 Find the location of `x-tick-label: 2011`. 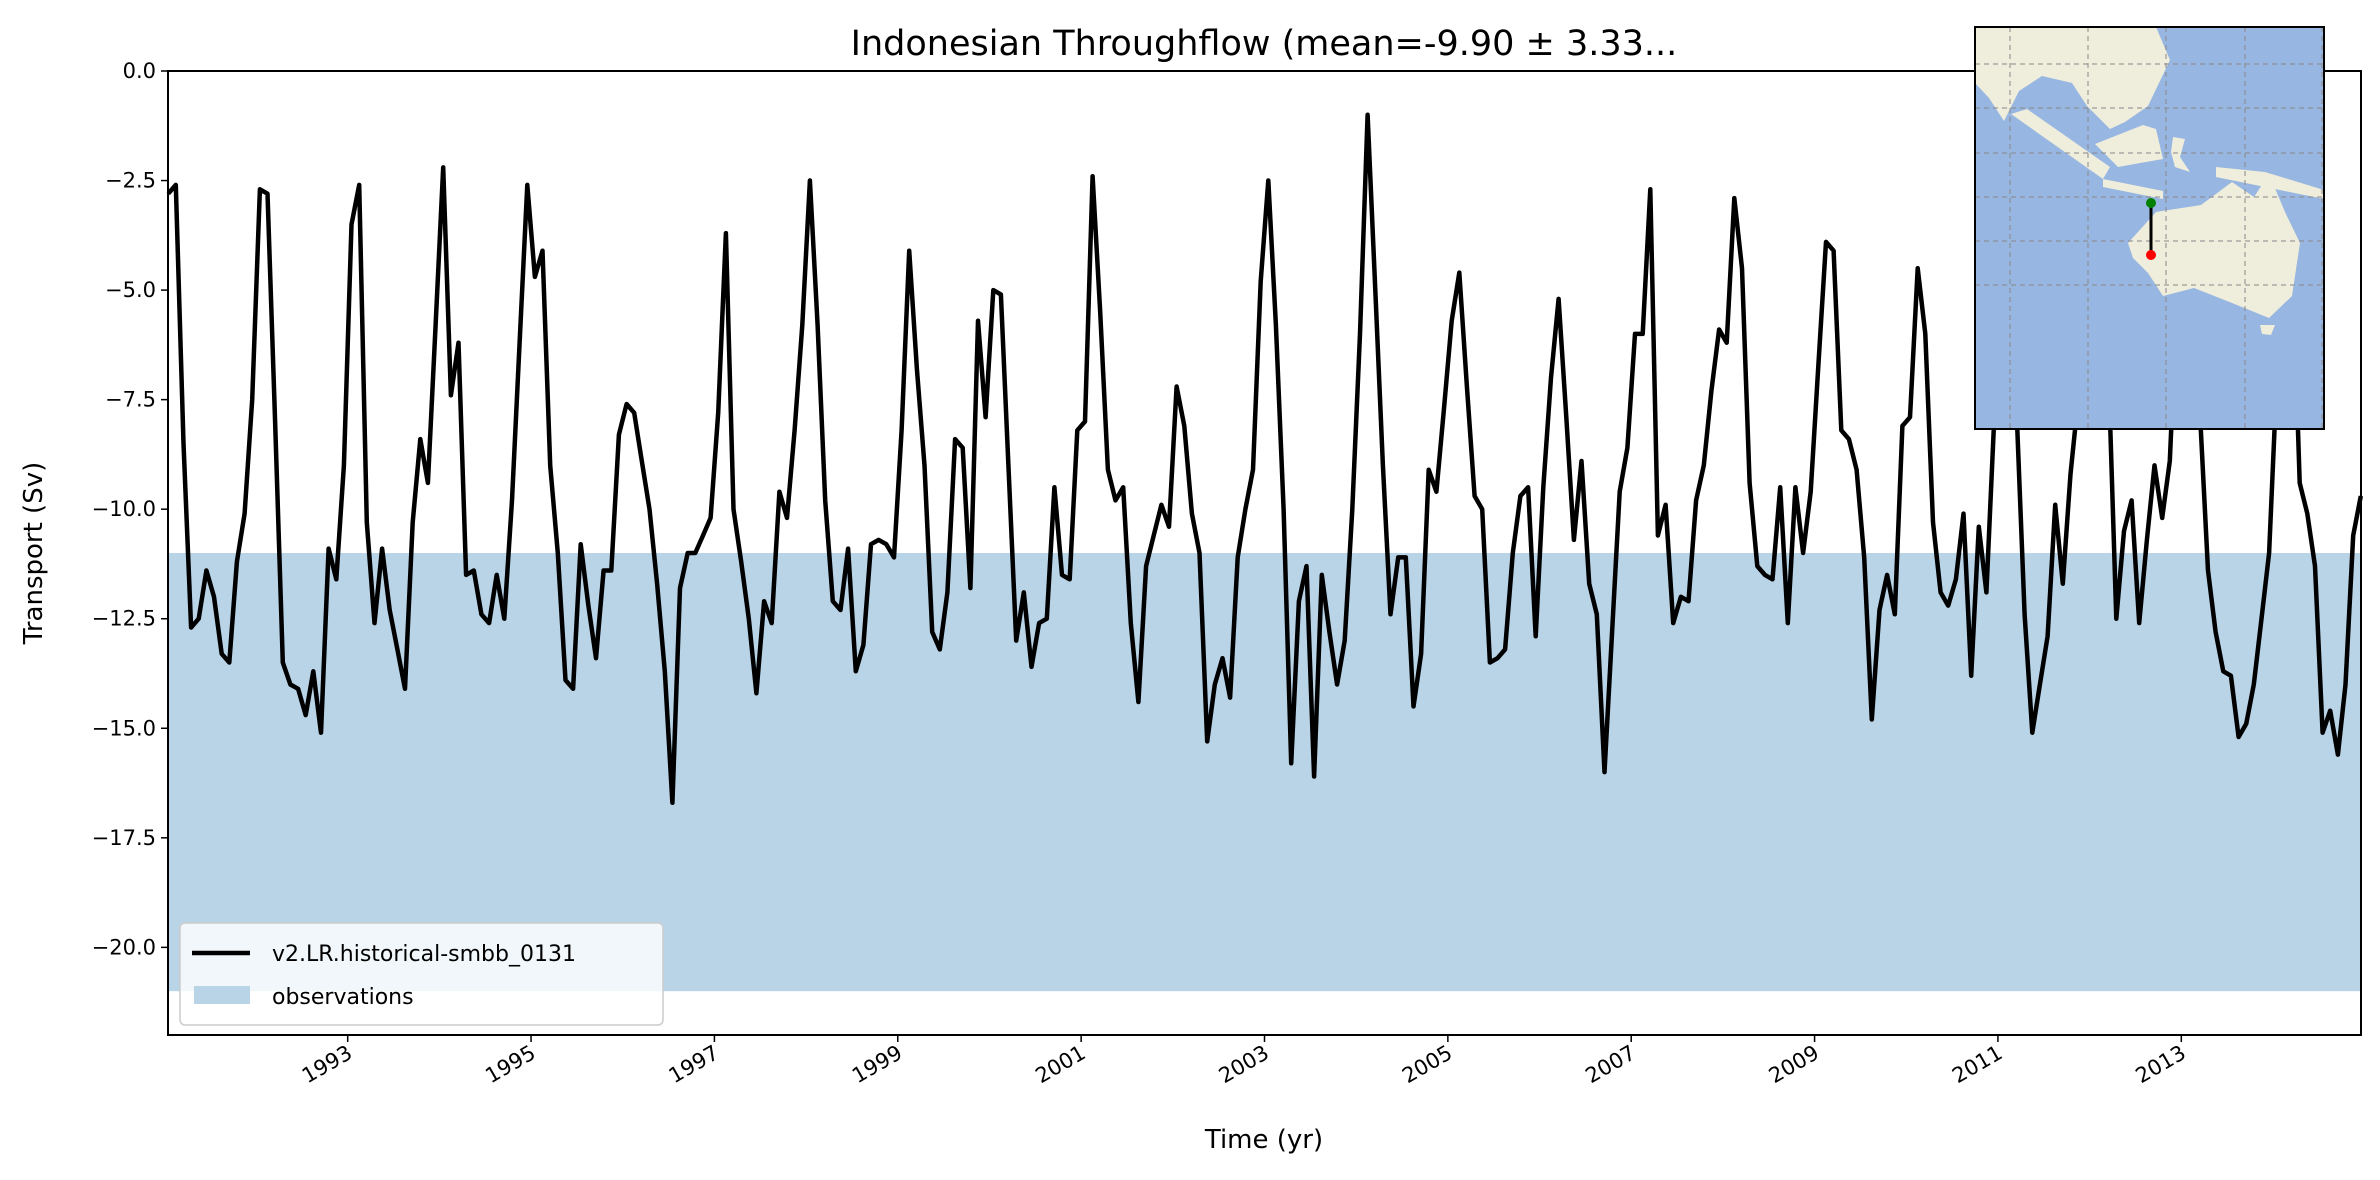

x-tick-label: 2011 is located at coordinates (1977, 1065).